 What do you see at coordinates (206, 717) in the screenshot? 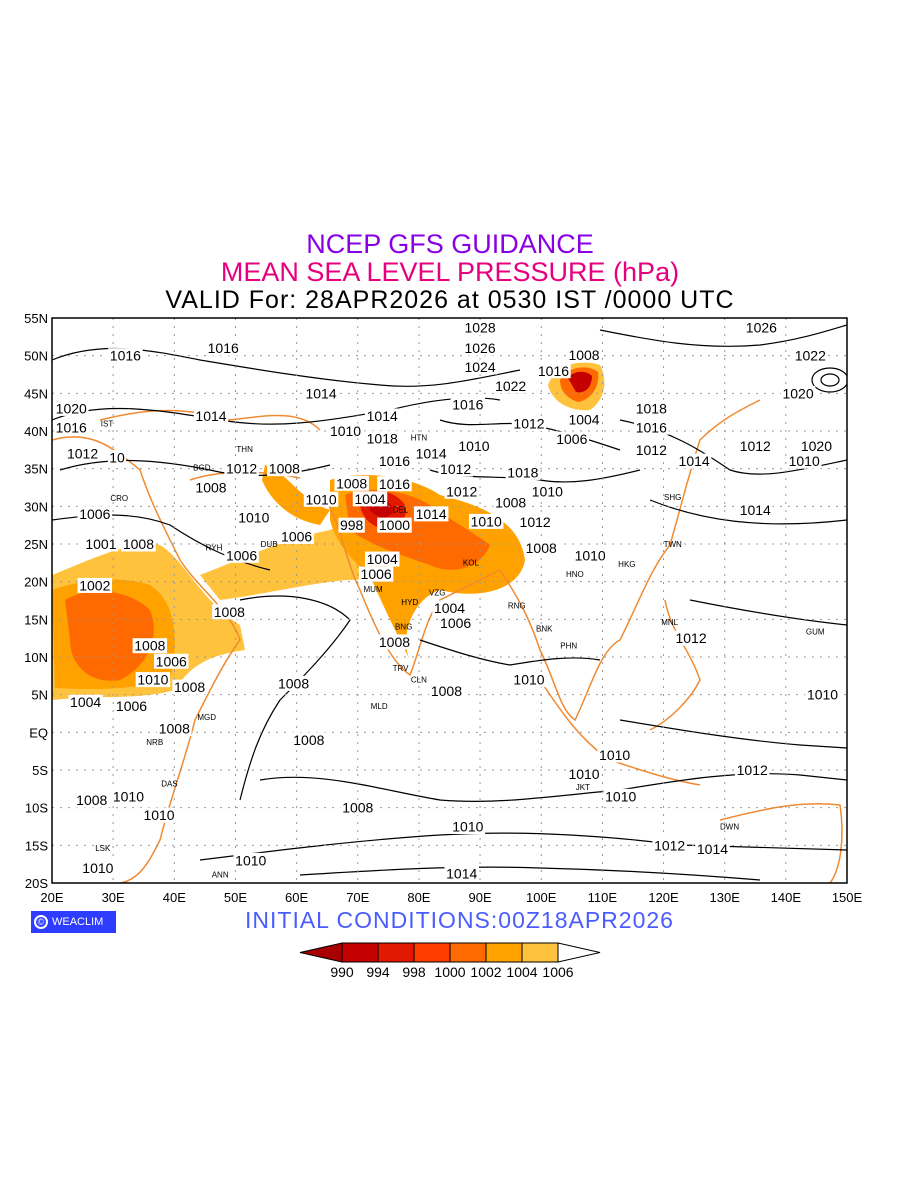
I see `city-code: MGD` at bounding box center [206, 717].